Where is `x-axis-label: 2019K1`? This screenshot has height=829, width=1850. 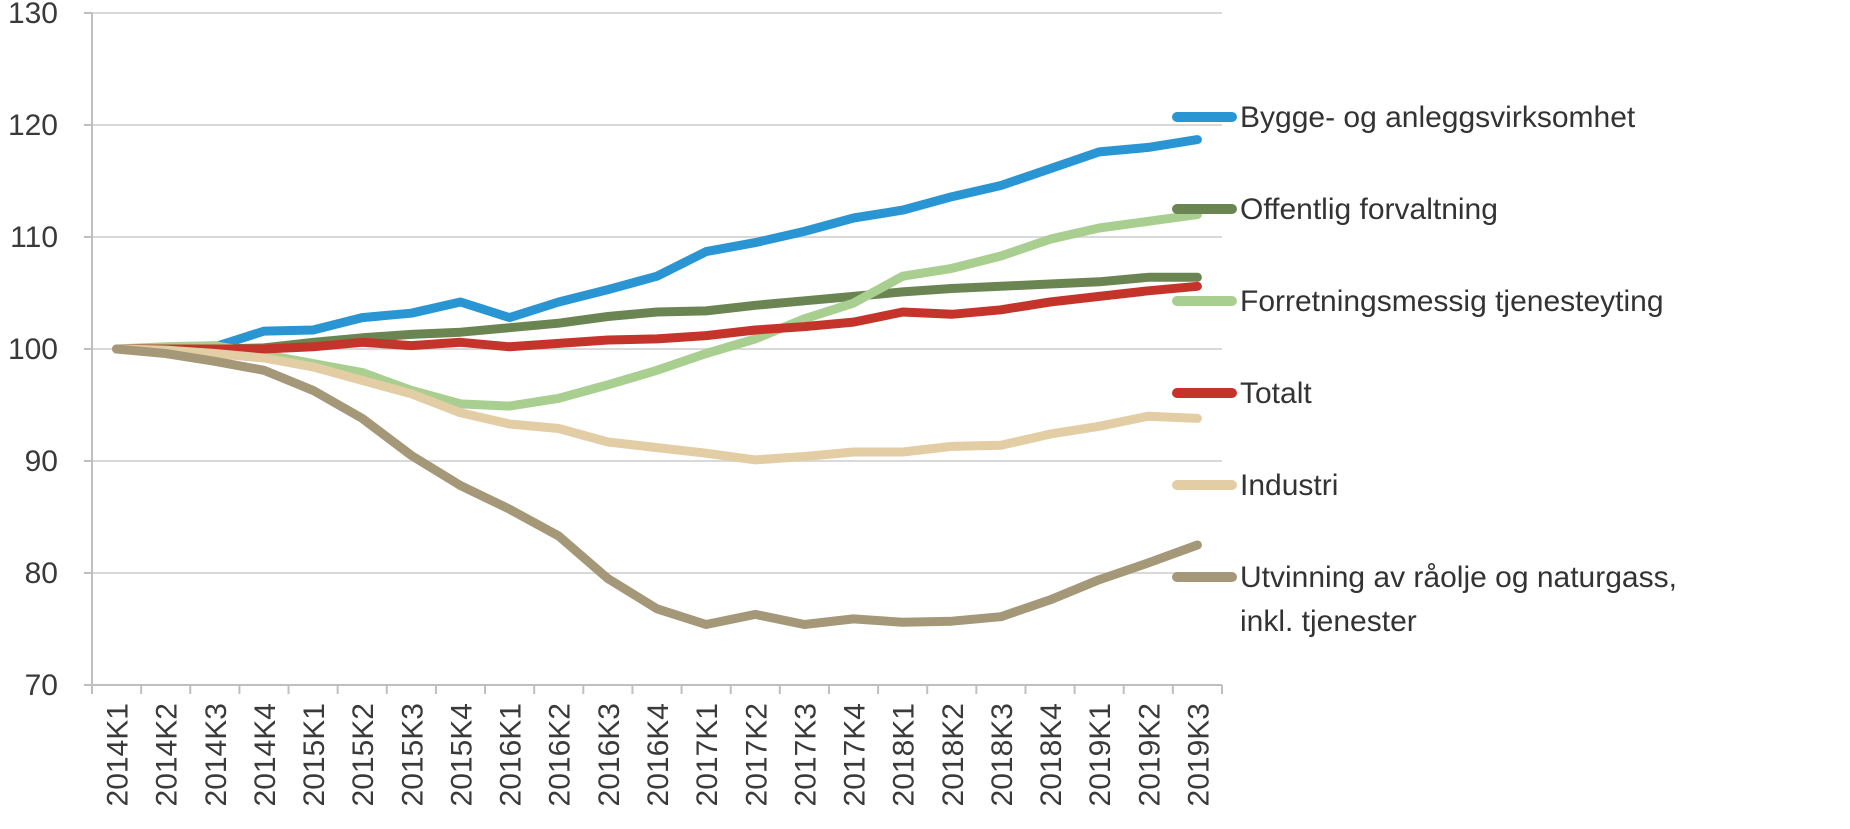 x-axis-label: 2019K1 is located at coordinates (1100, 754).